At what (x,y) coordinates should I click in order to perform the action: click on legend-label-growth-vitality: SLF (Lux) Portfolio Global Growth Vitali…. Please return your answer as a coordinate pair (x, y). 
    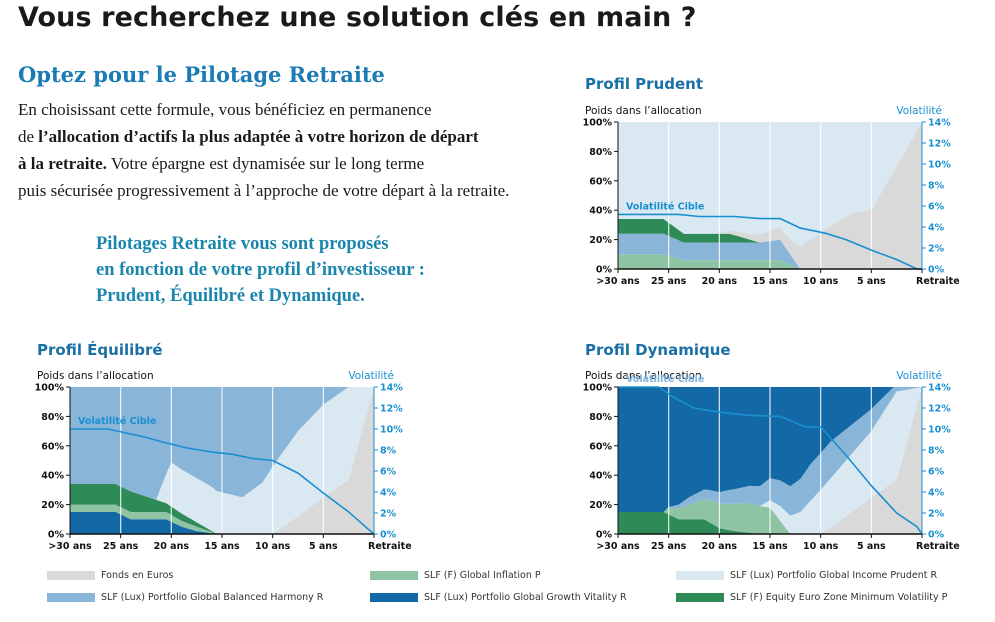
    Looking at the image, I should click on (525, 597).